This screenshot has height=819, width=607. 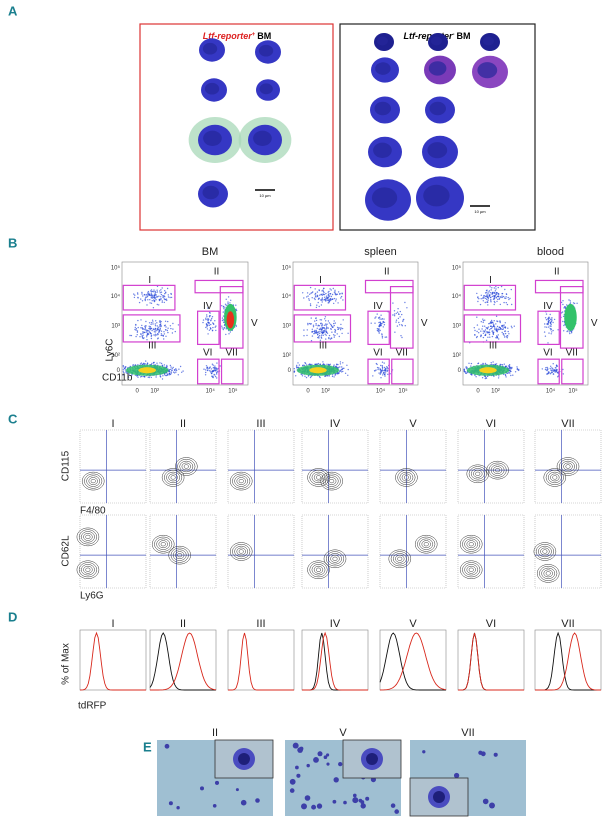 I want to click on density-core, so click(x=147, y=370).